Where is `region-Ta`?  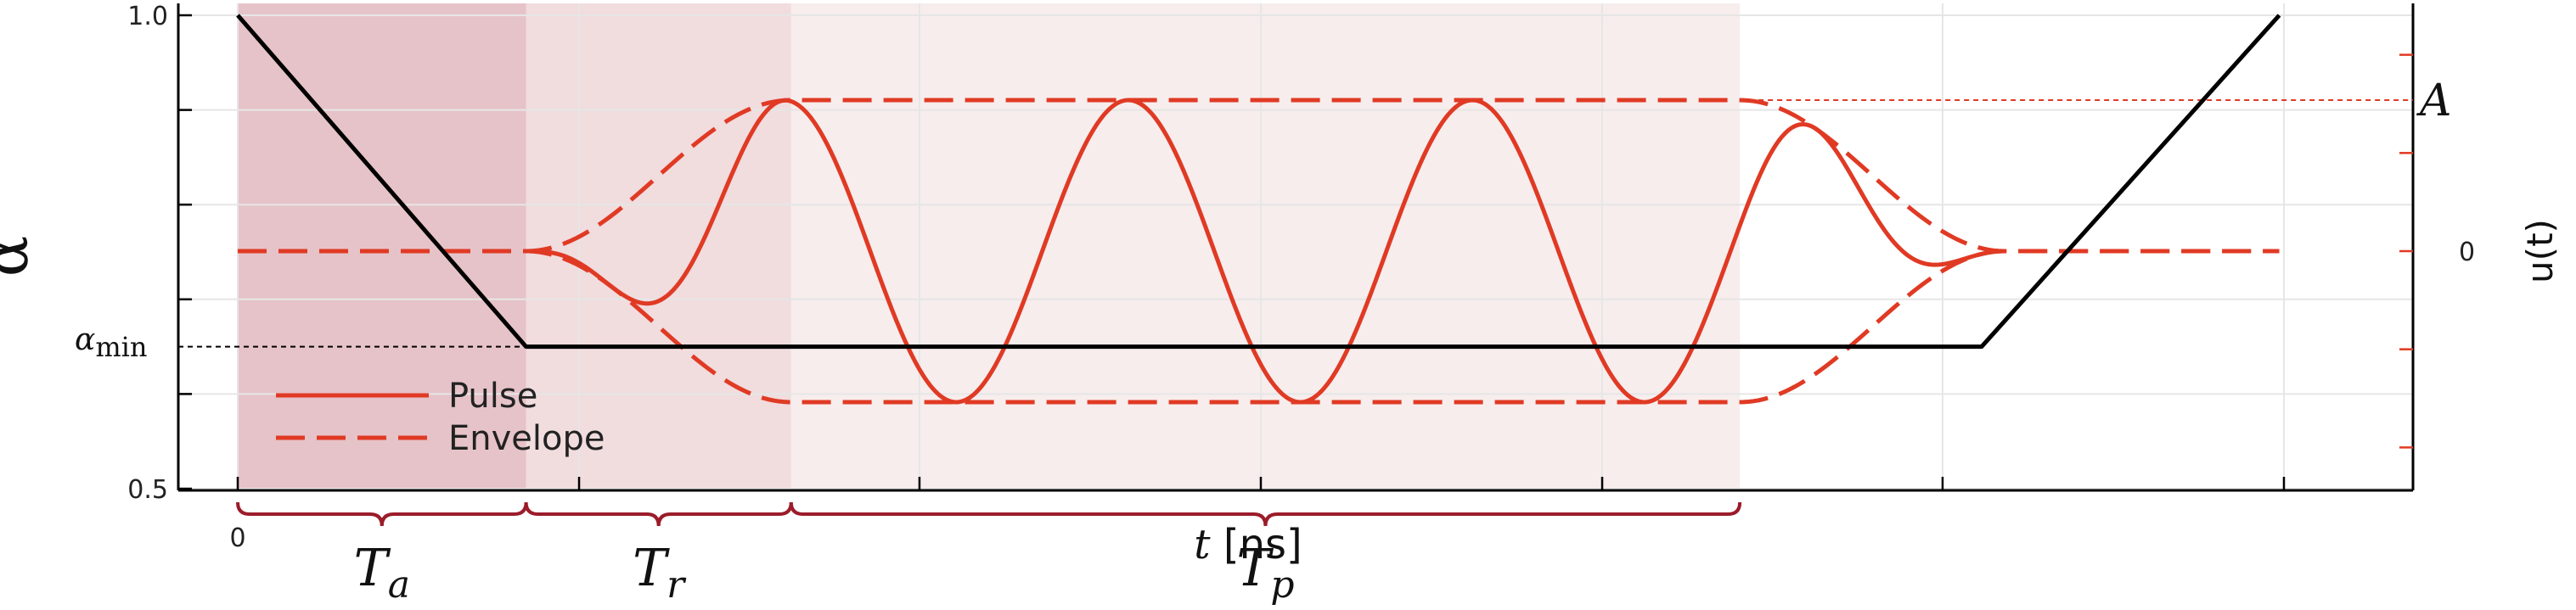
region-Ta is located at coordinates (382, 246).